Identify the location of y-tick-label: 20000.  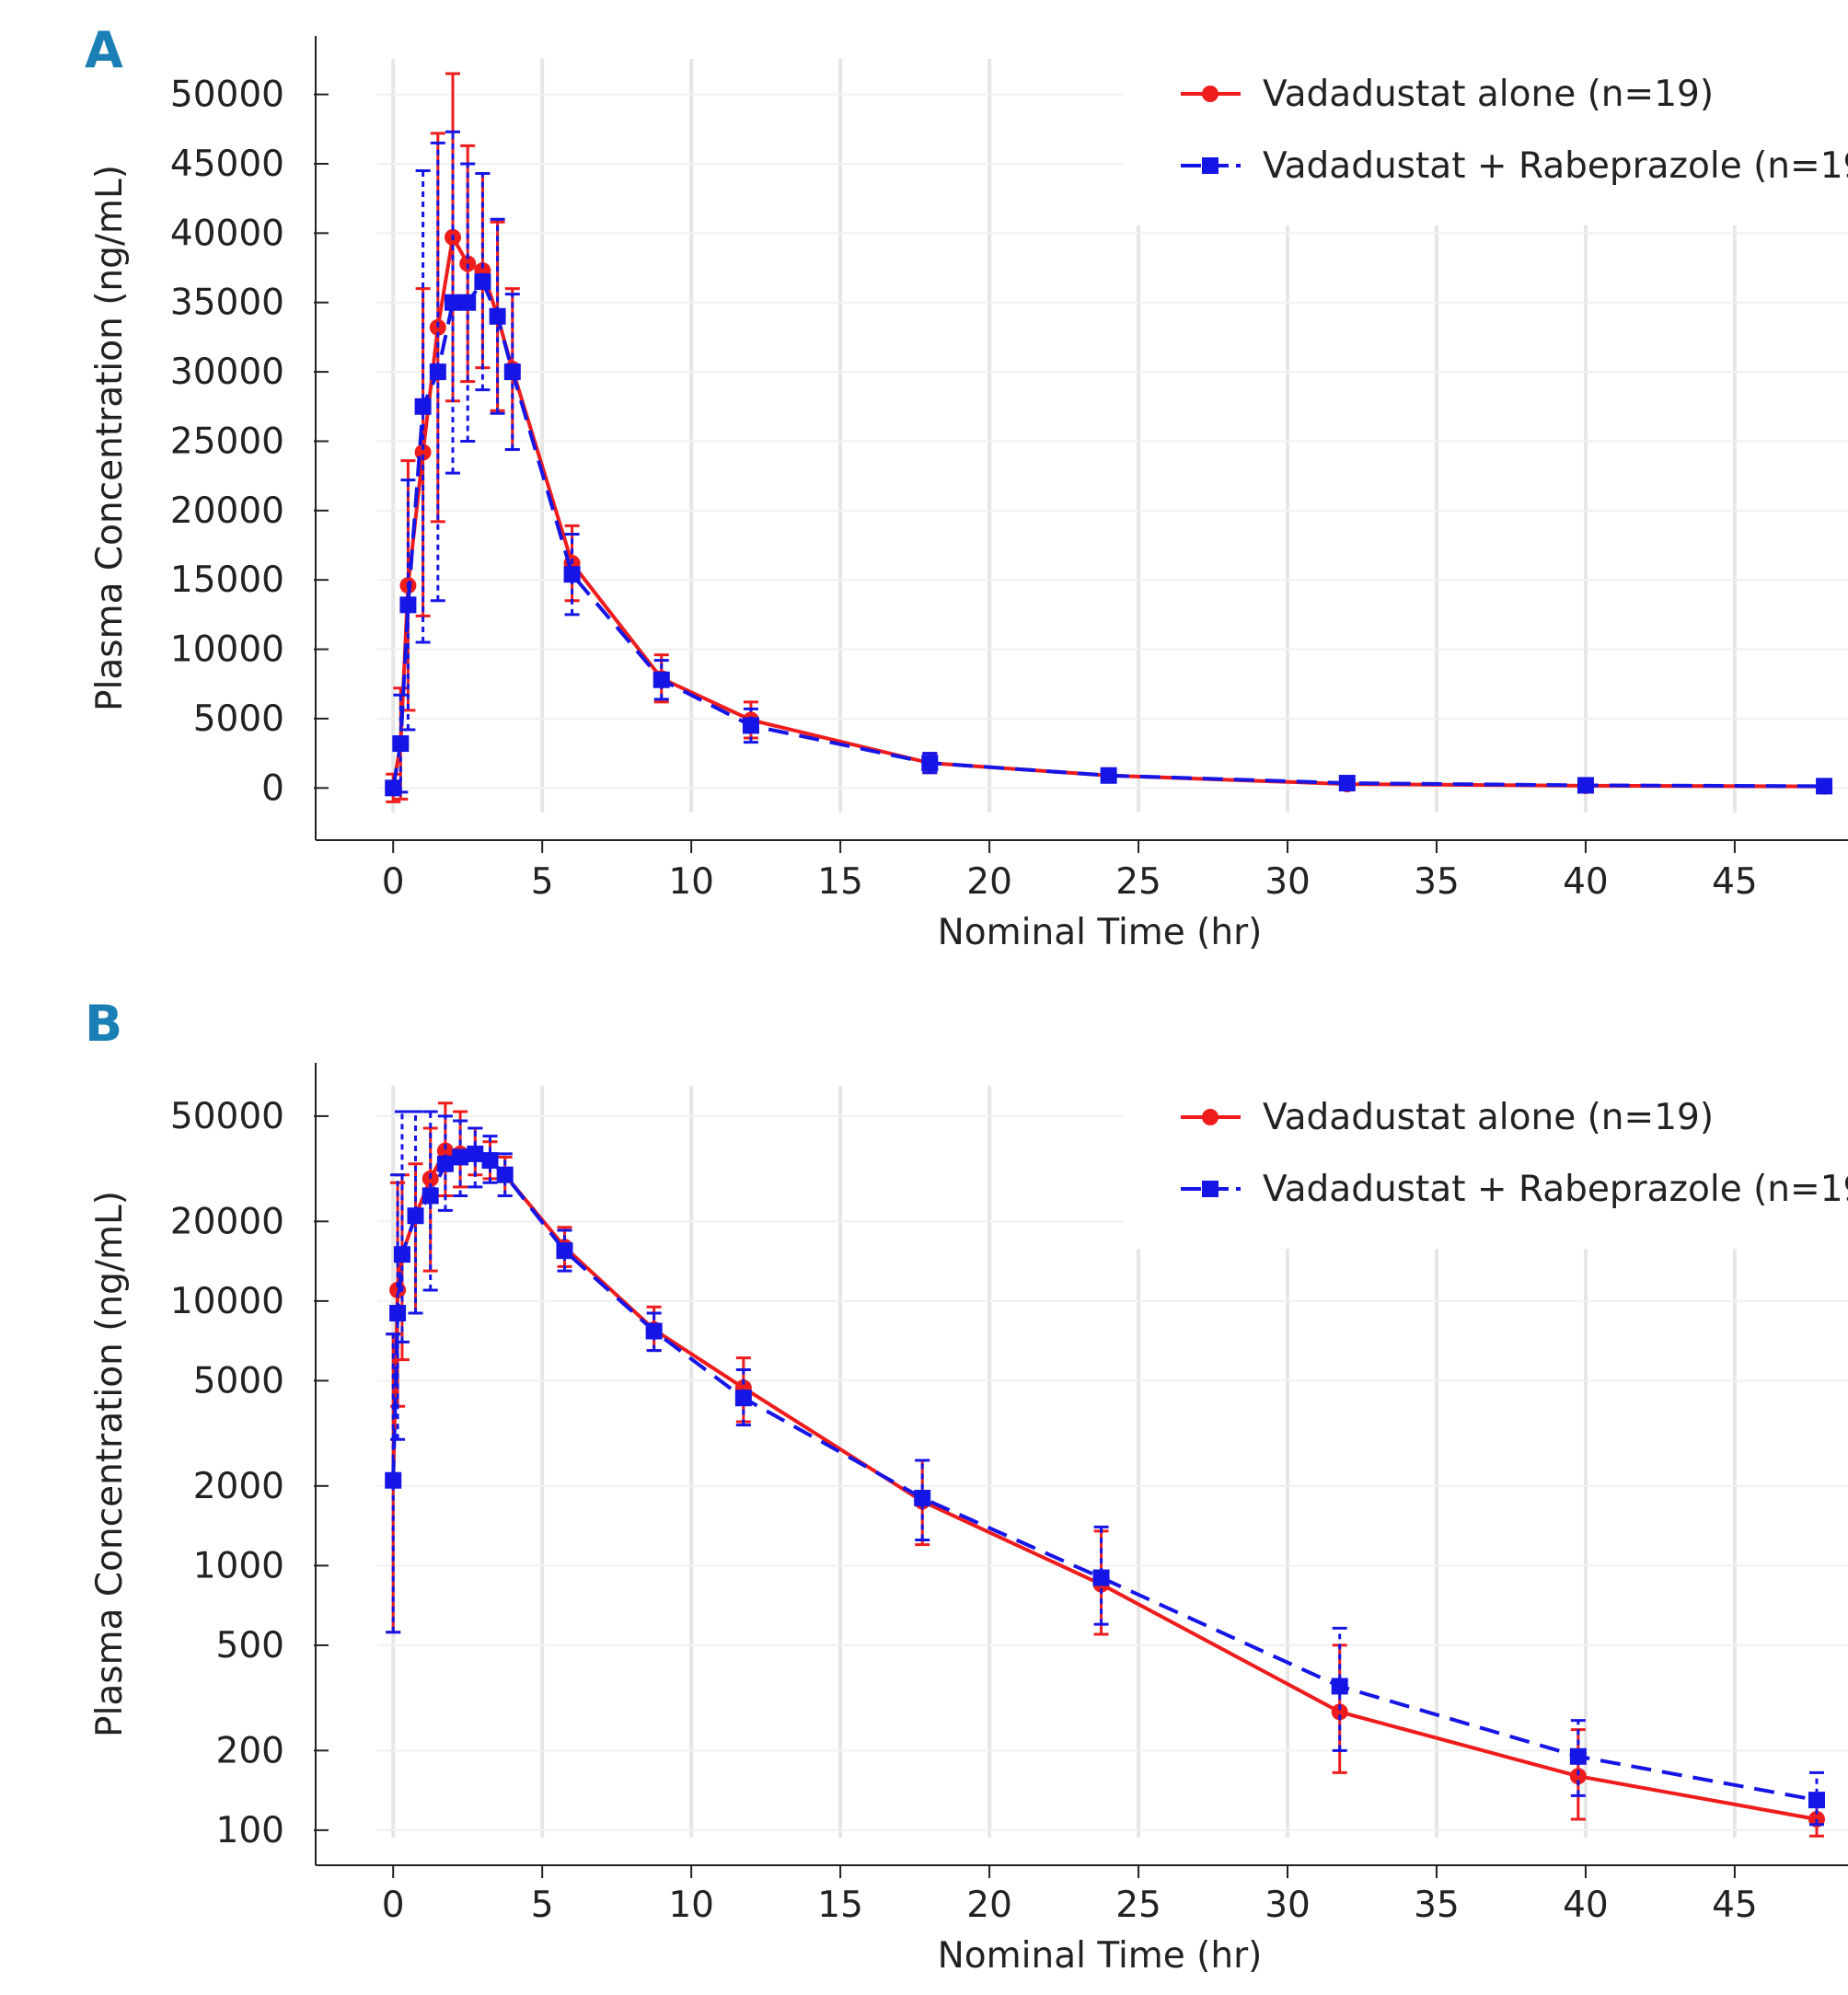
(227, 1221).